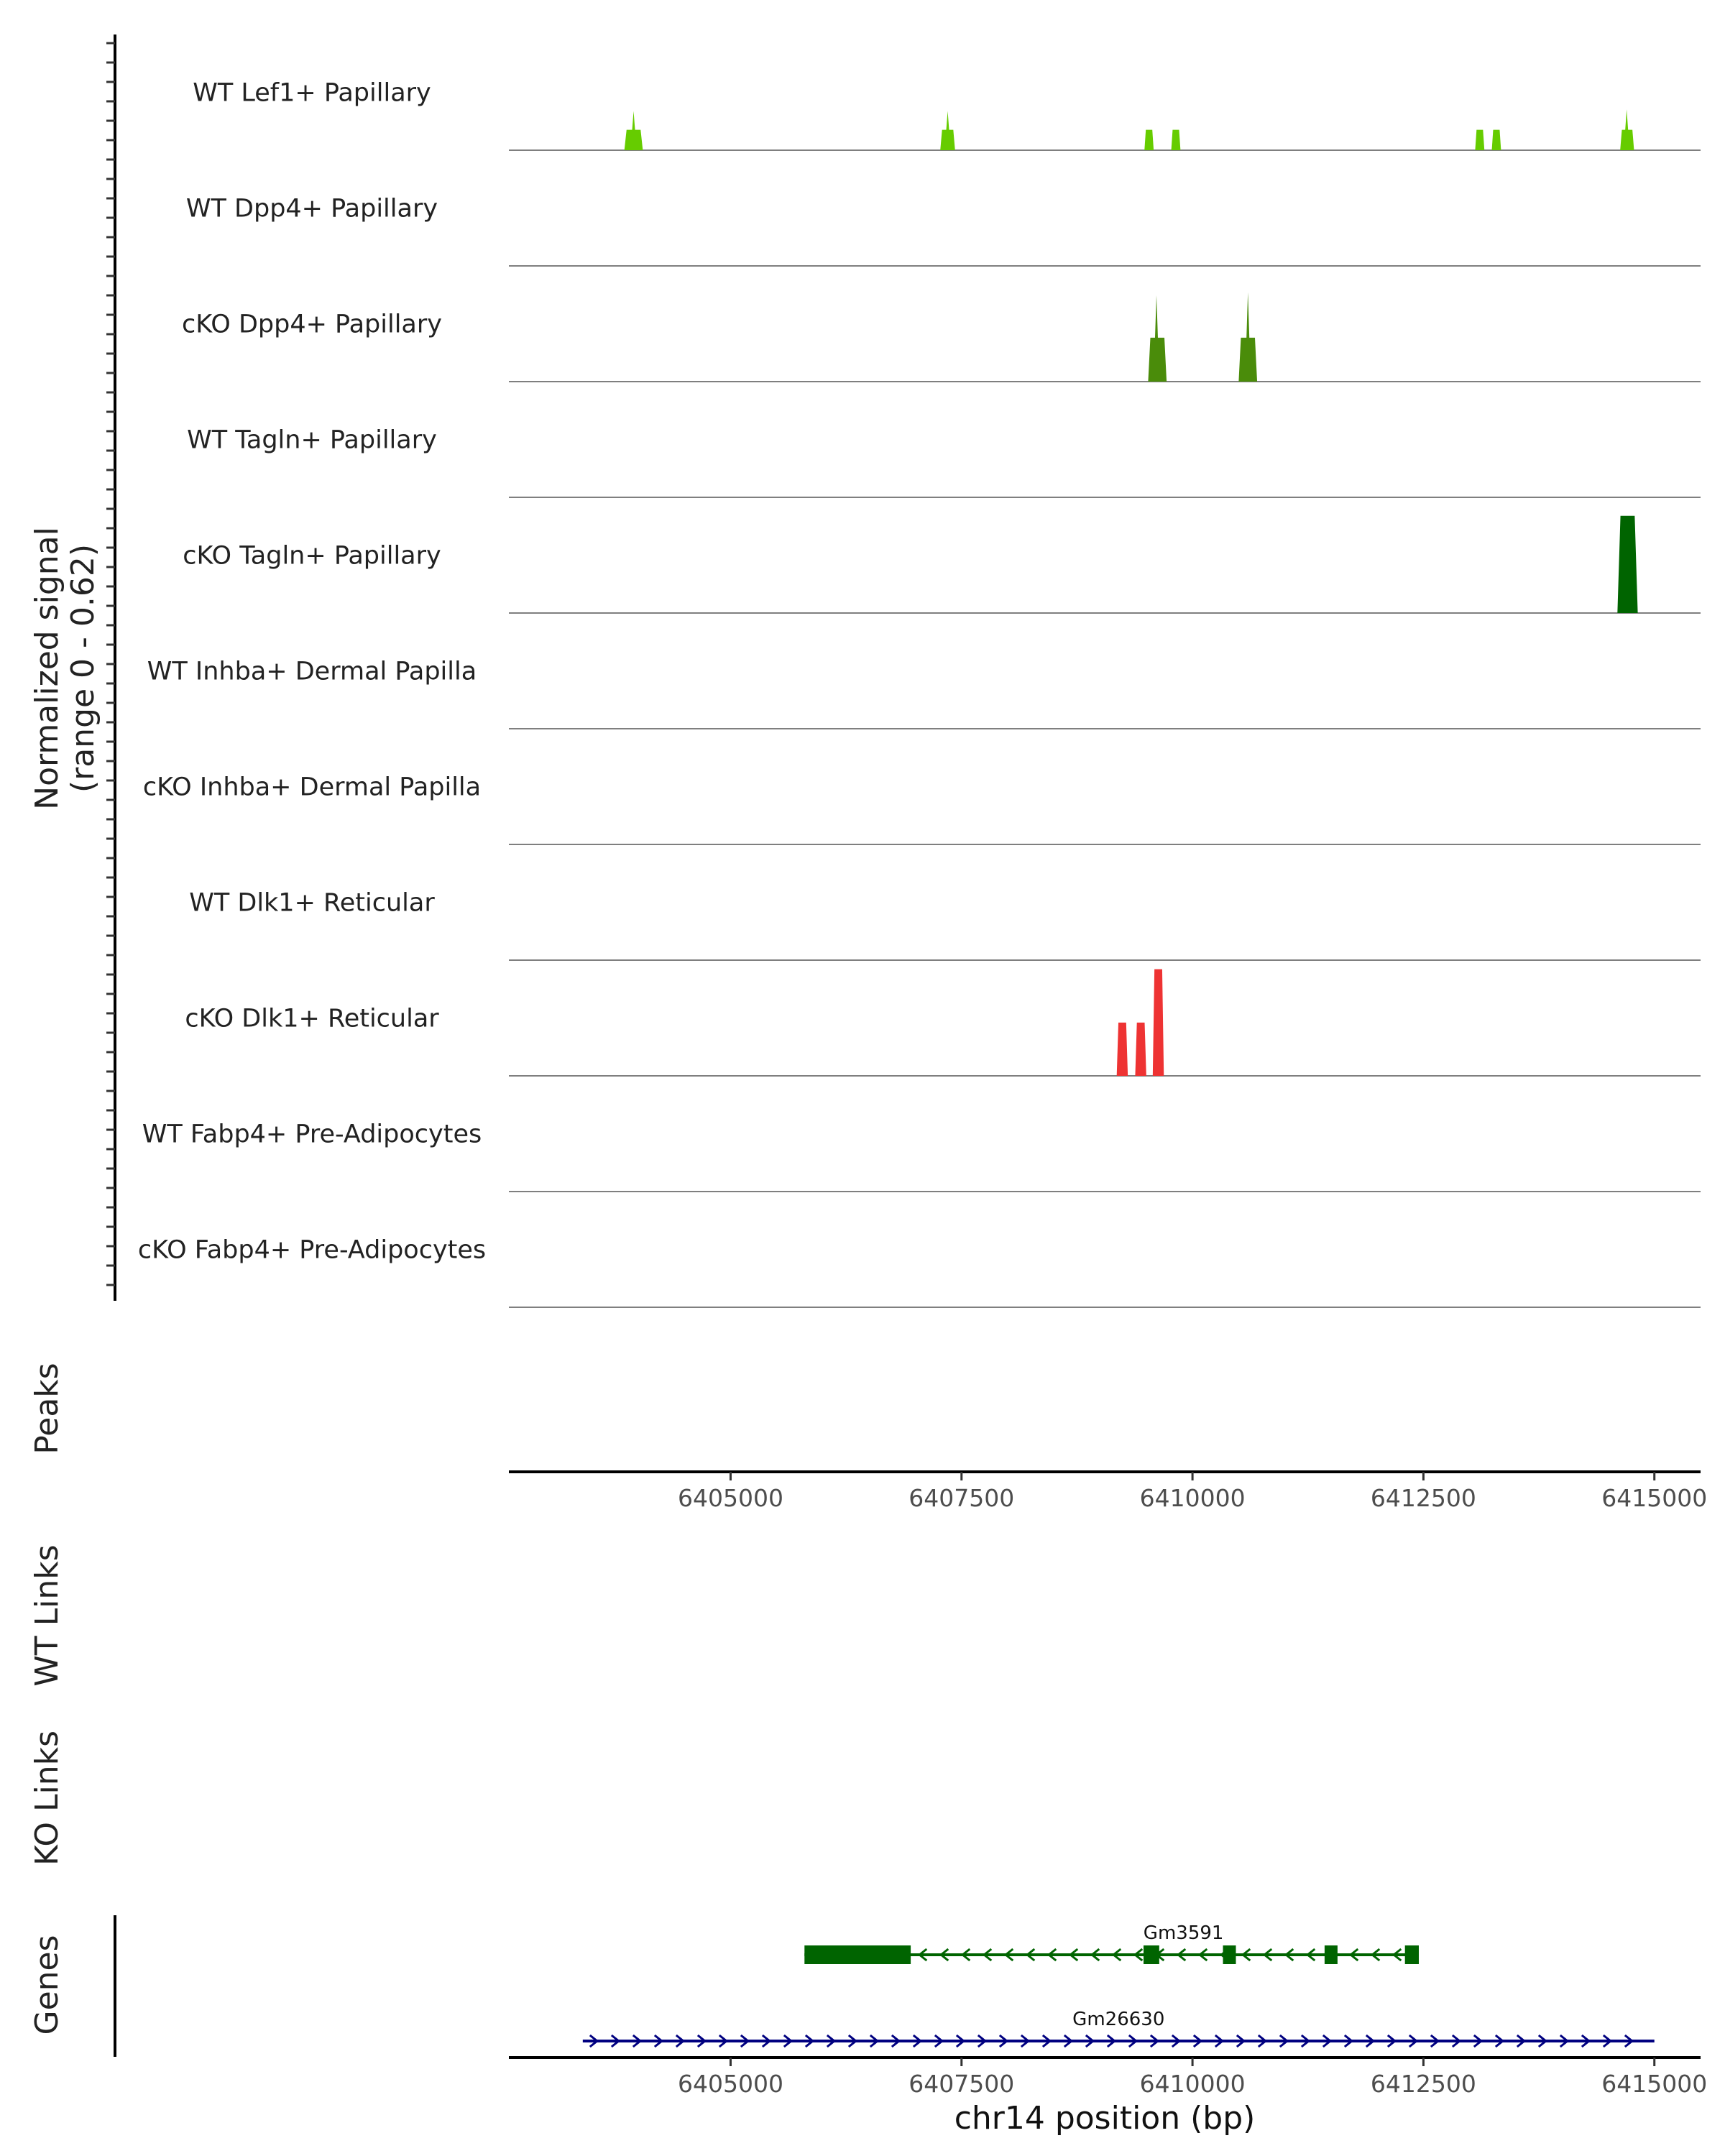 Image resolution: width=1725 pixels, height=2156 pixels. Describe the element at coordinates (1654, 2084) in the screenshot. I see `x-tick-label: 6415000` at that location.